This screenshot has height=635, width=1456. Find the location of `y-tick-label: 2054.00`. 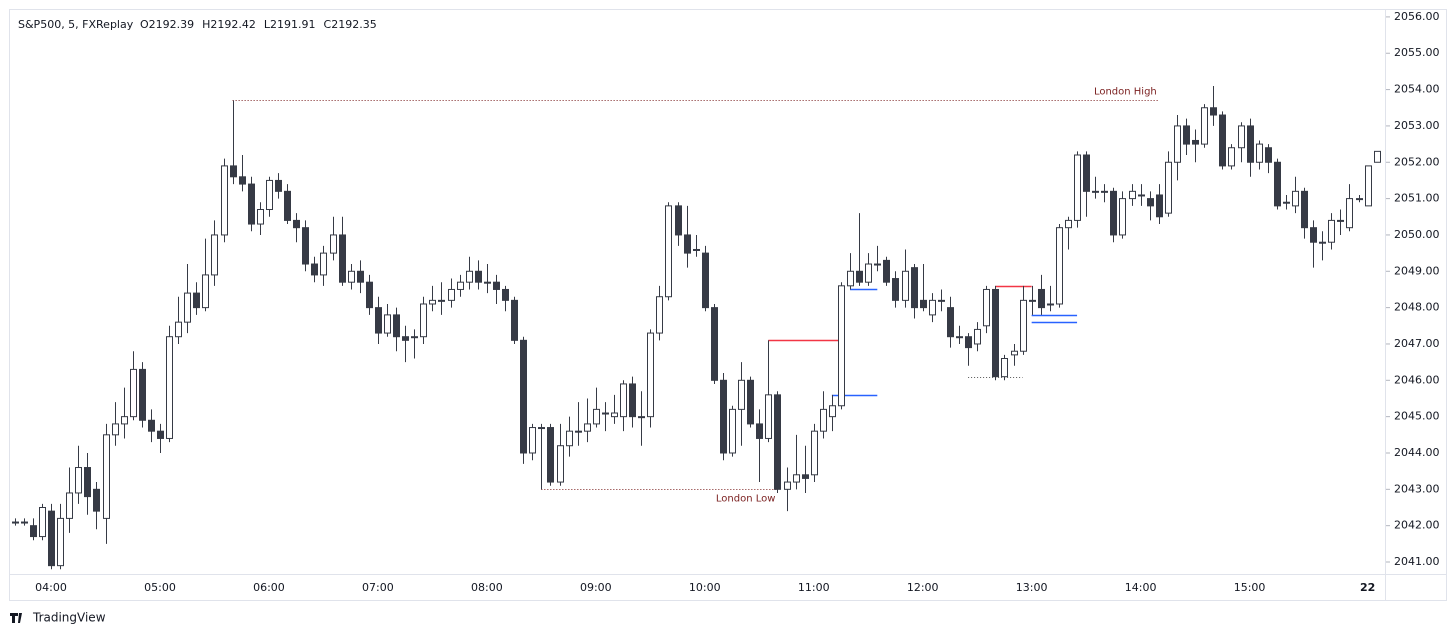

y-tick-label: 2054.00 is located at coordinates (1417, 89).